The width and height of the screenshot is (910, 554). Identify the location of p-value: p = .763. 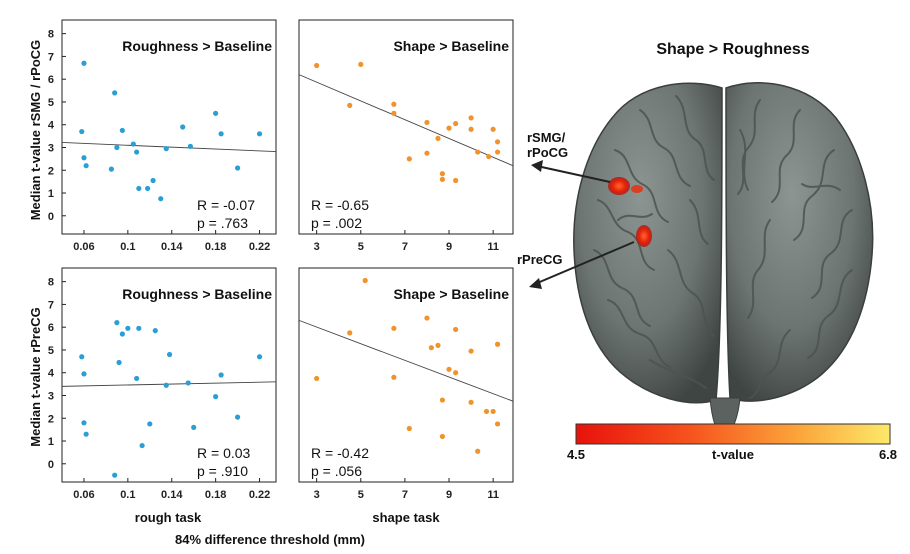
(222, 223).